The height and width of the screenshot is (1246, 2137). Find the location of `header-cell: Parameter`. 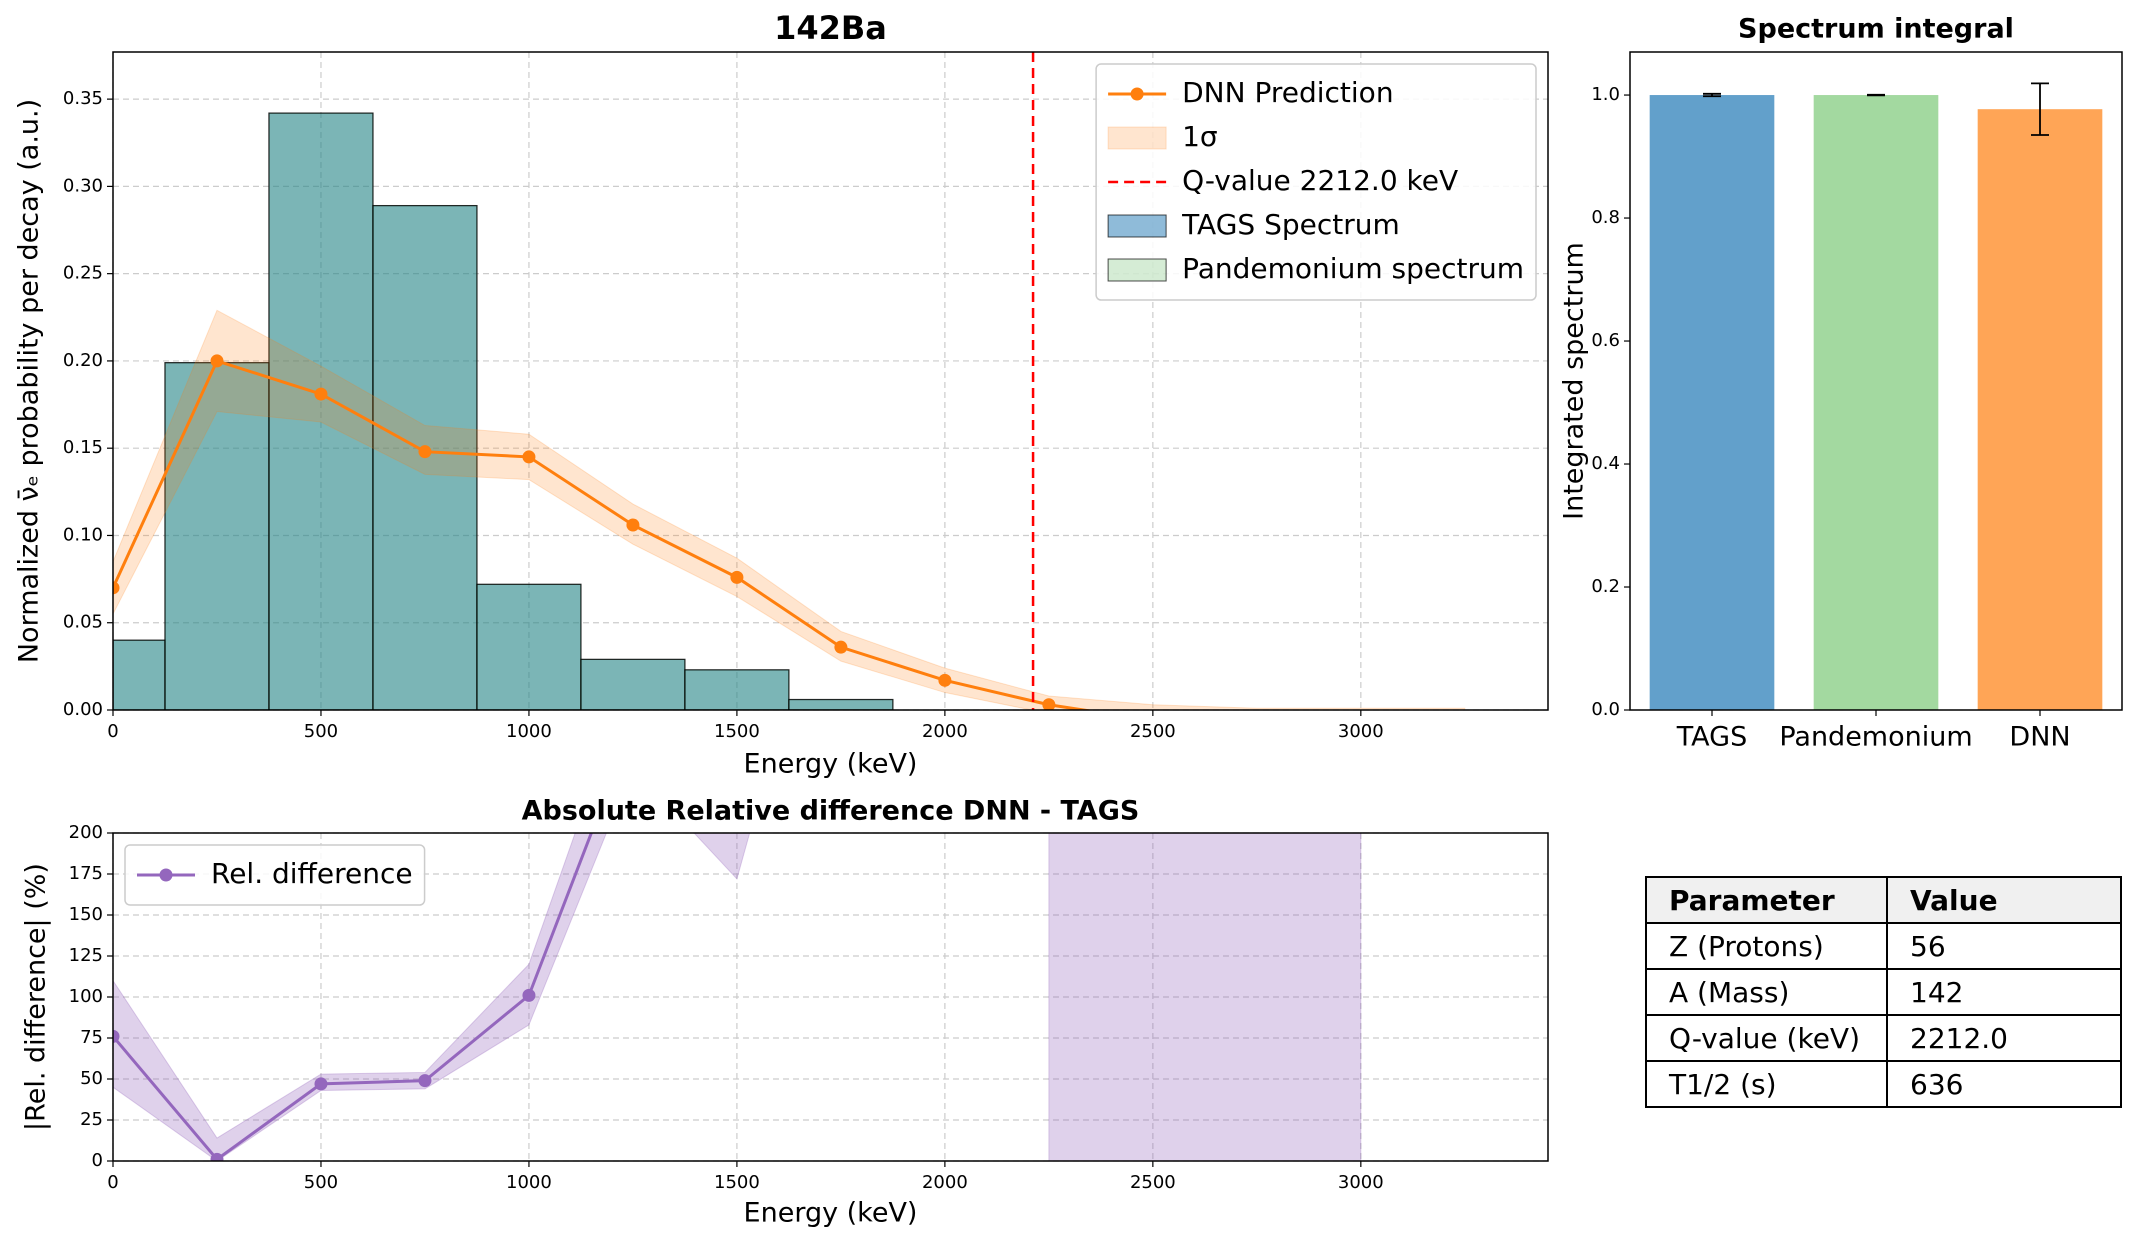

header-cell: Parameter is located at coordinates (1766, 900).